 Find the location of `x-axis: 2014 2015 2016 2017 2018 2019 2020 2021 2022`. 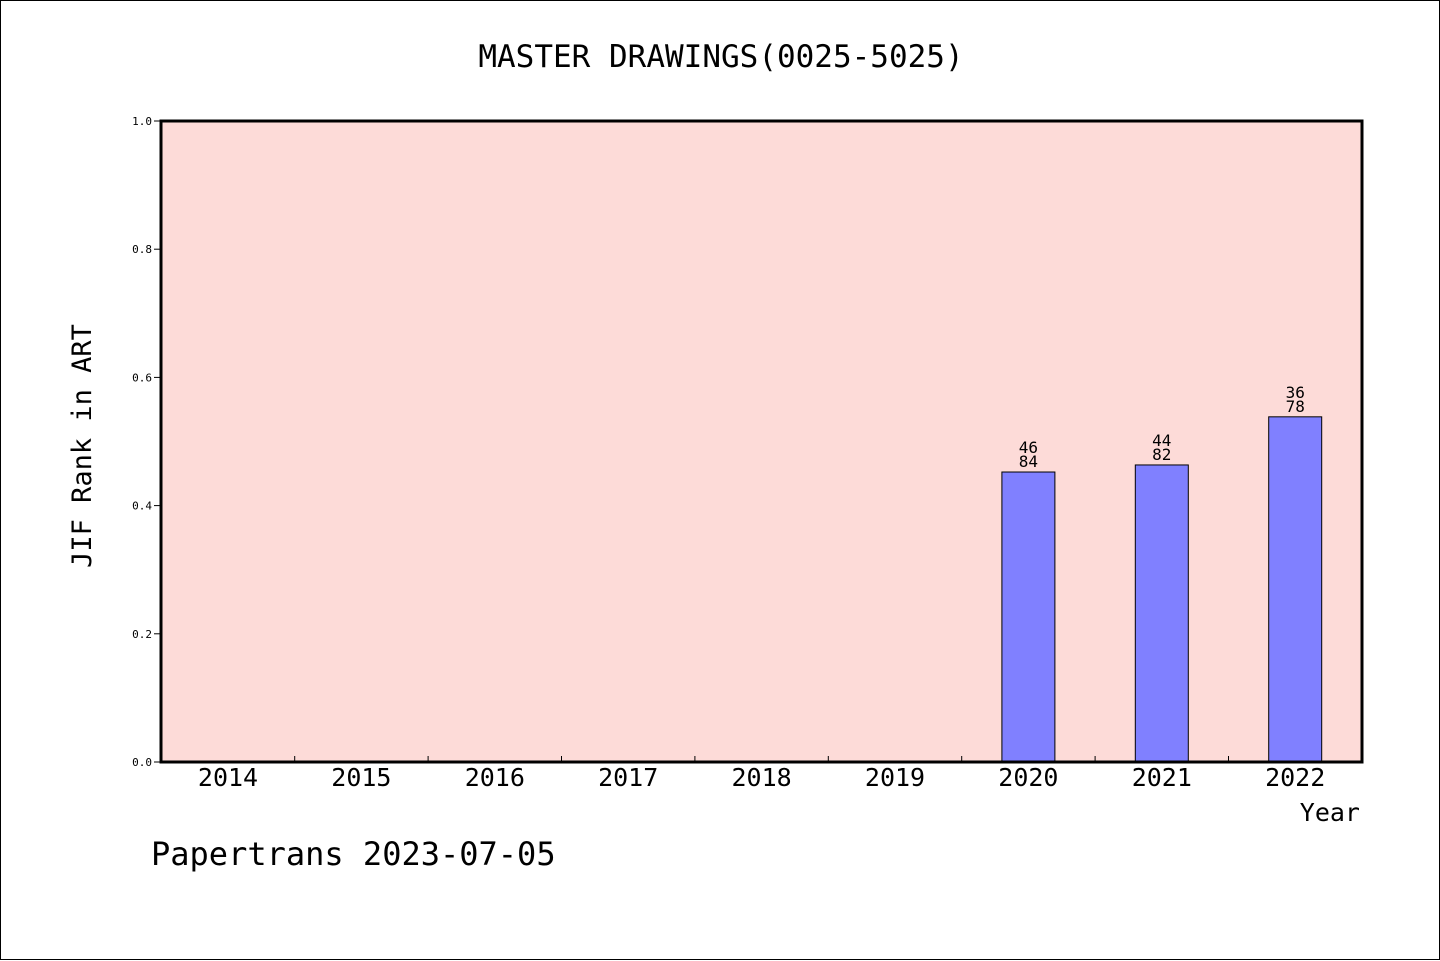

x-axis: 2014 2015 2016 2017 2018 2019 2020 2021 2022 is located at coordinates (761, 774).